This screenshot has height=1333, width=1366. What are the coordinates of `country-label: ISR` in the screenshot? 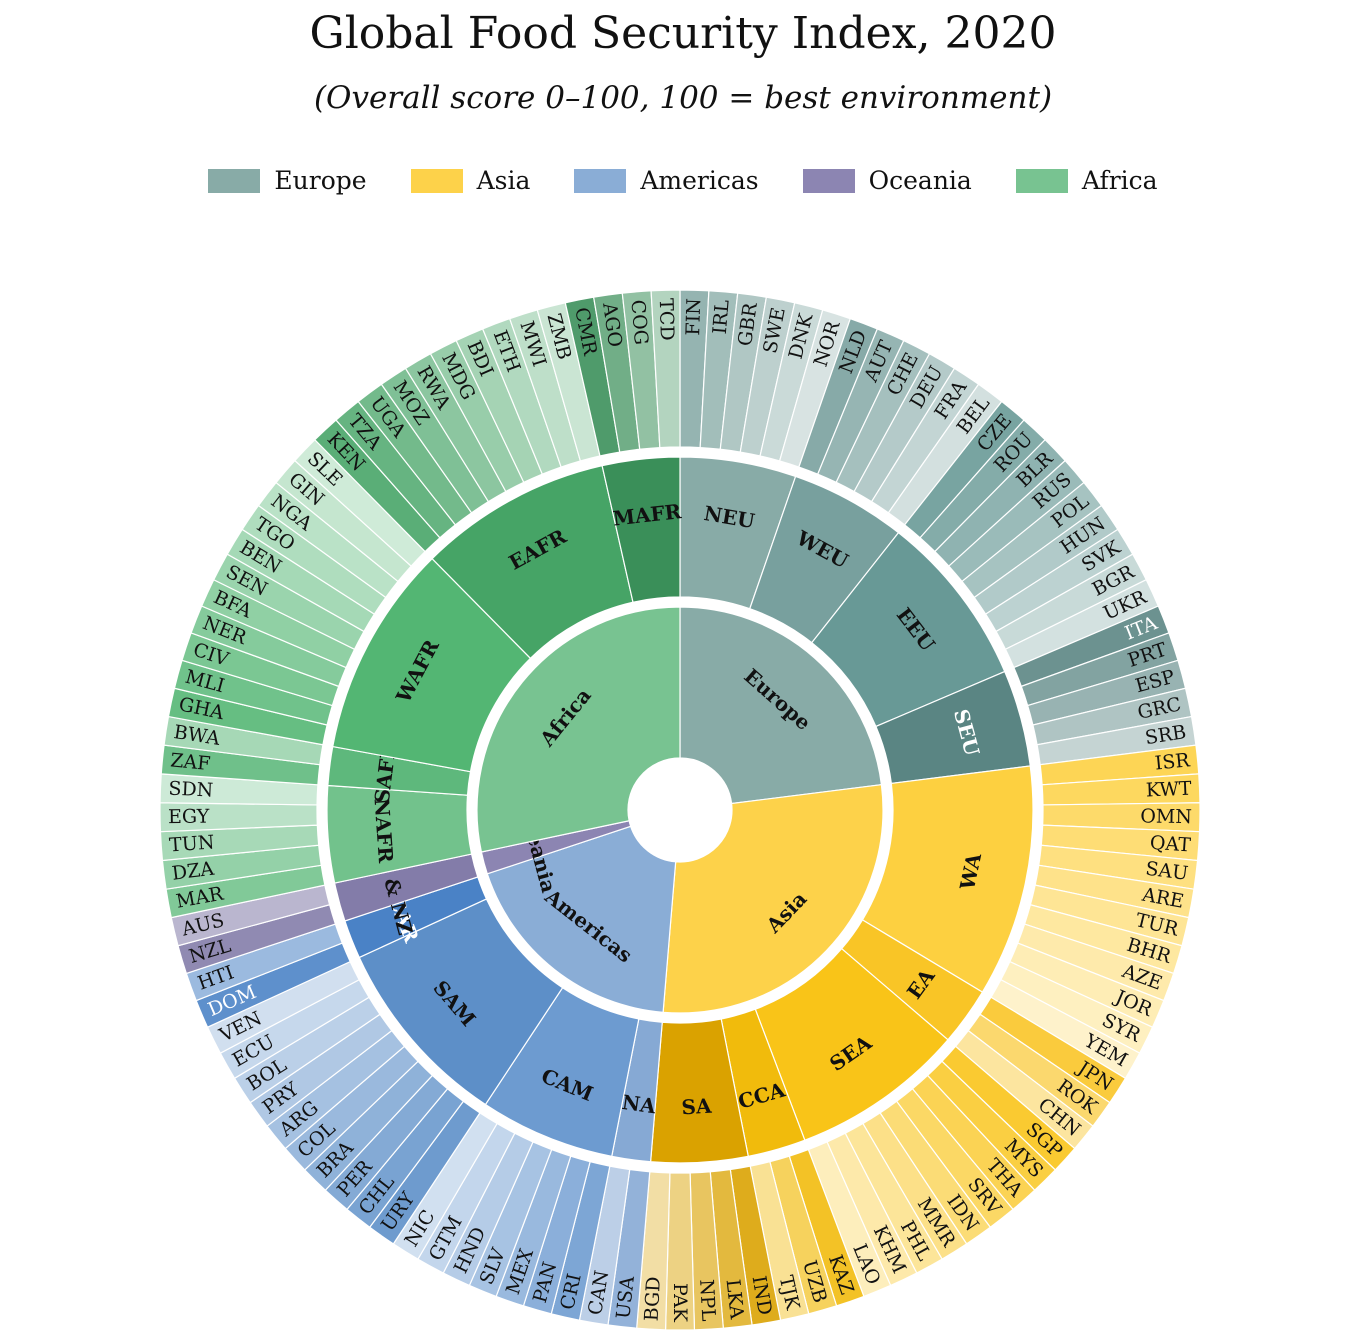 It's located at (1172, 761).